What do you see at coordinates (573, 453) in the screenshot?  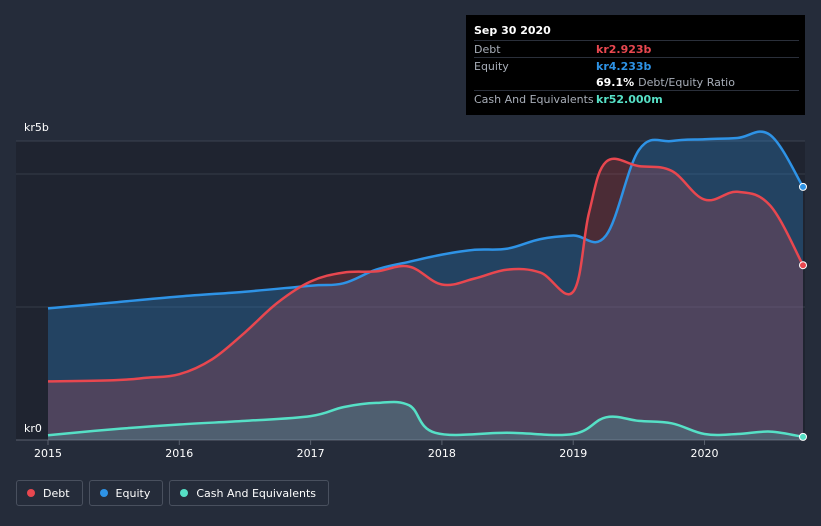 I see `x-tick-label-2019: 2019` at bounding box center [573, 453].